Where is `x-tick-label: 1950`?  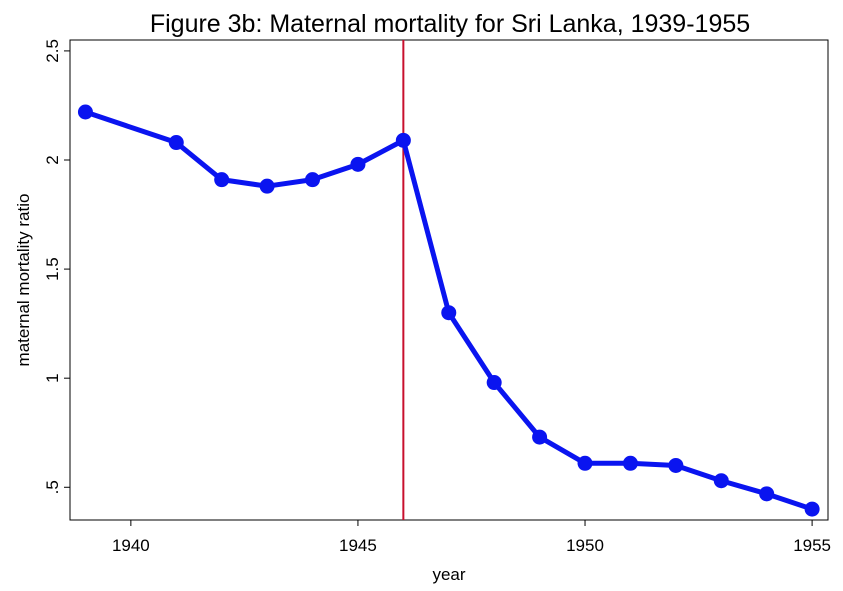 x-tick-label: 1950 is located at coordinates (585, 545).